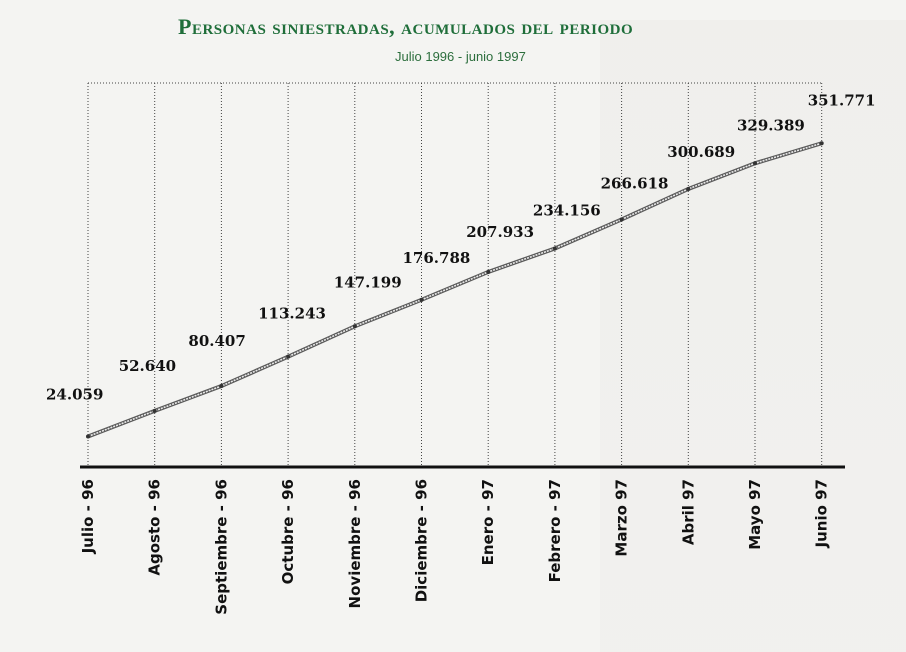 The height and width of the screenshot is (652, 906). I want to click on data-label-8: 234.156, so click(567, 210).